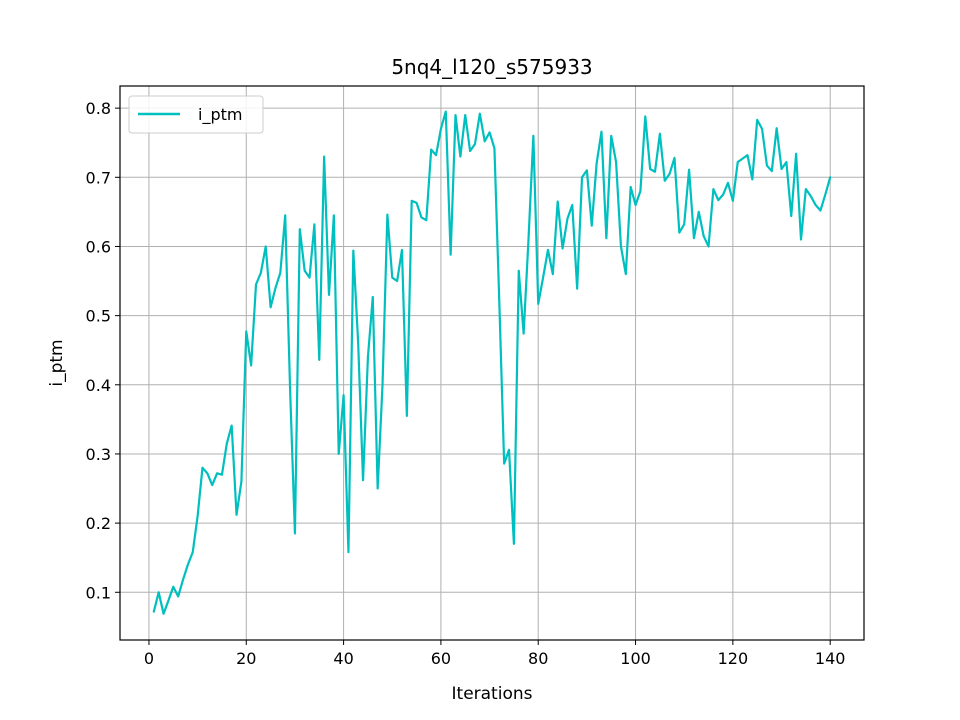 The image size is (960, 720). I want to click on legend: i_ptm, so click(196, 114).